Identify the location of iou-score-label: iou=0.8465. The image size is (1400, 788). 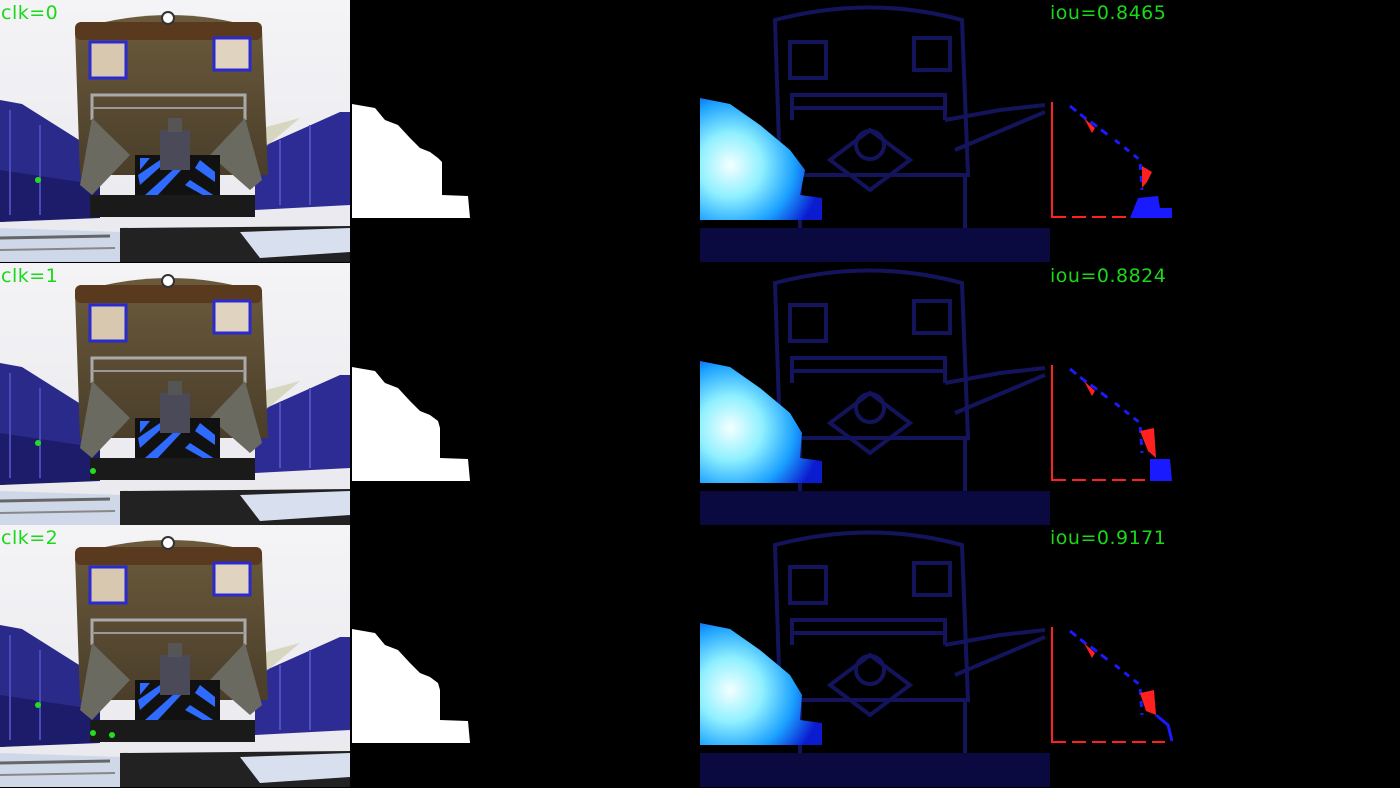
(1108, 13).